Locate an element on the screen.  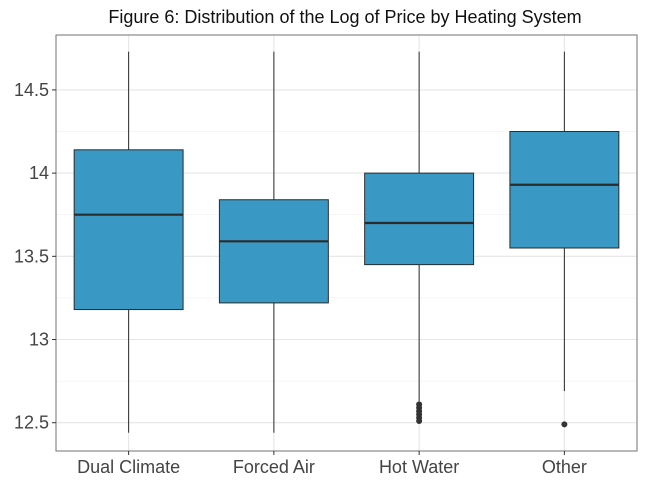
box-forced-air is located at coordinates (273, 242).